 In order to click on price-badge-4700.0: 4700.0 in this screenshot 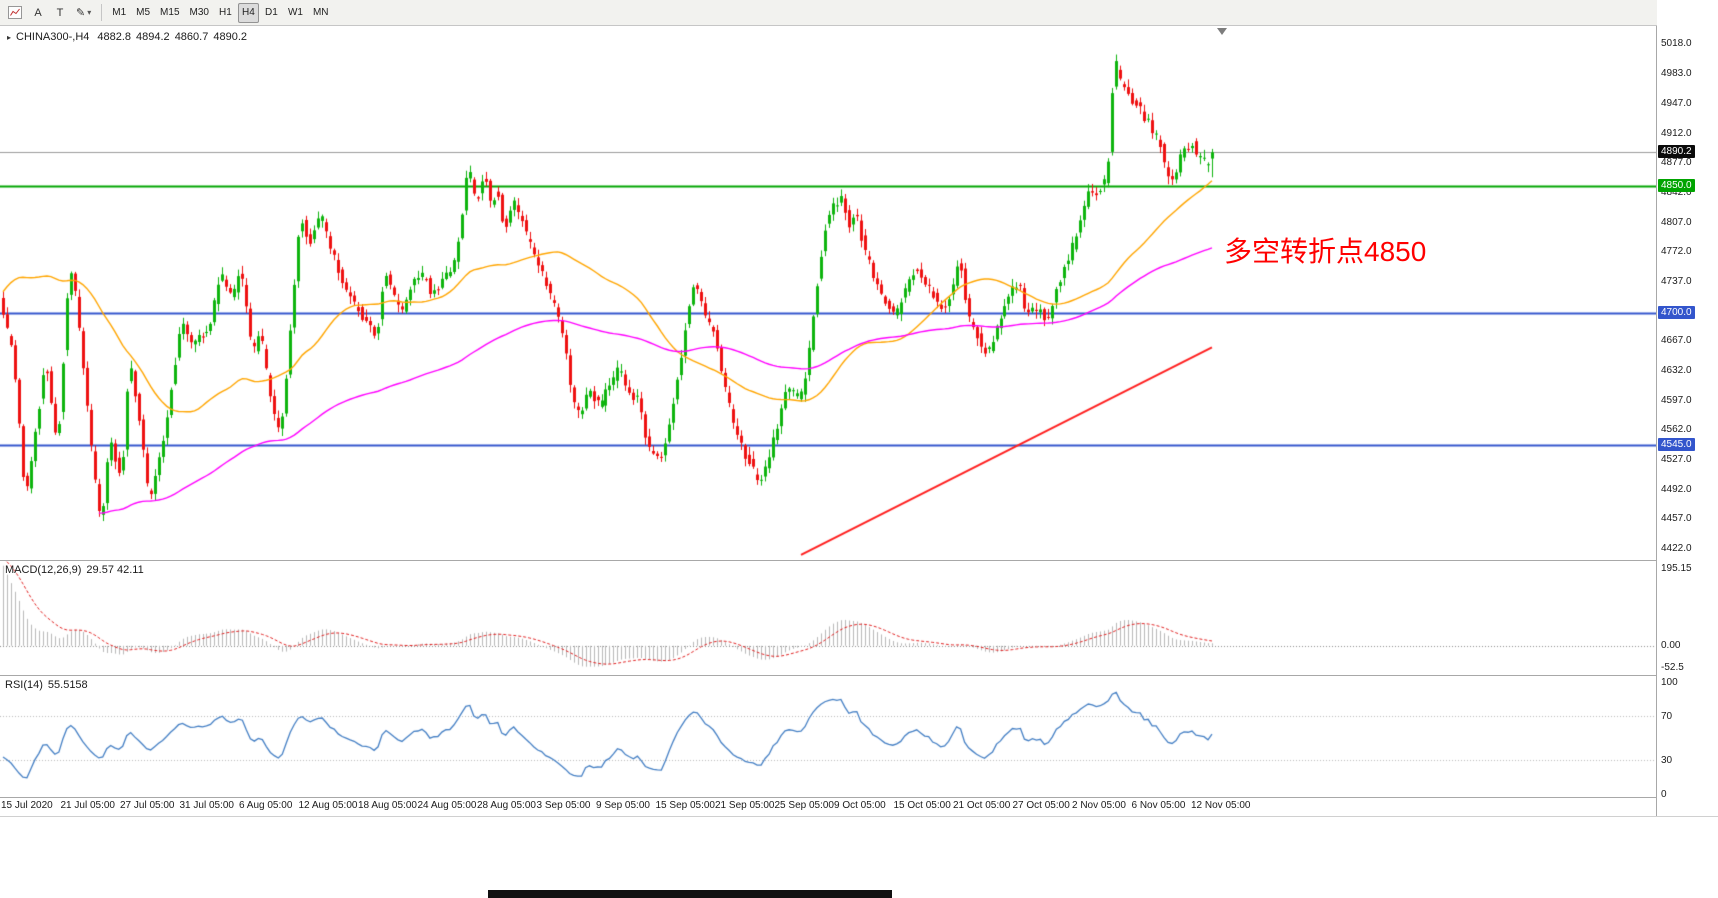, I will do `click(1676, 313)`.